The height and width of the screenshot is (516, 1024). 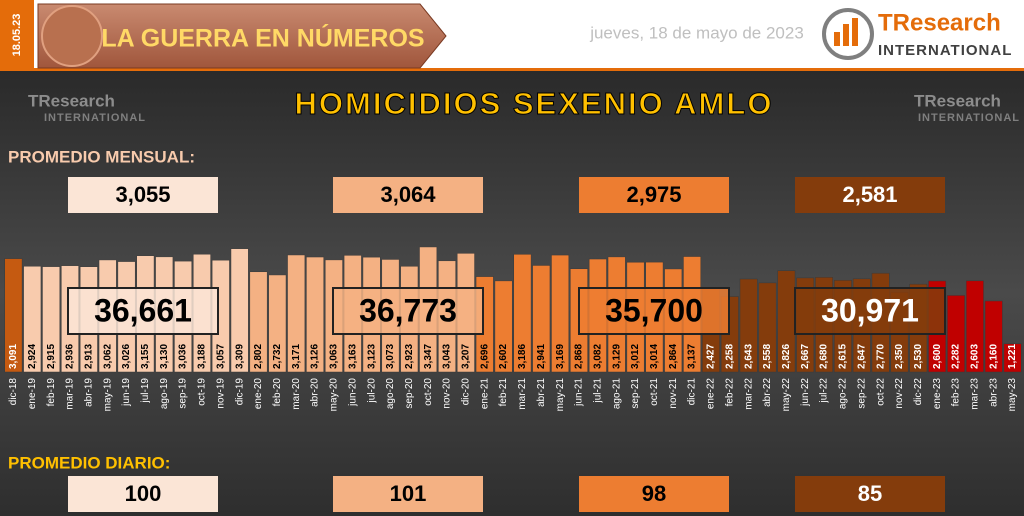 What do you see at coordinates (616, 356) in the screenshot?
I see `value-label: 3,129` at bounding box center [616, 356].